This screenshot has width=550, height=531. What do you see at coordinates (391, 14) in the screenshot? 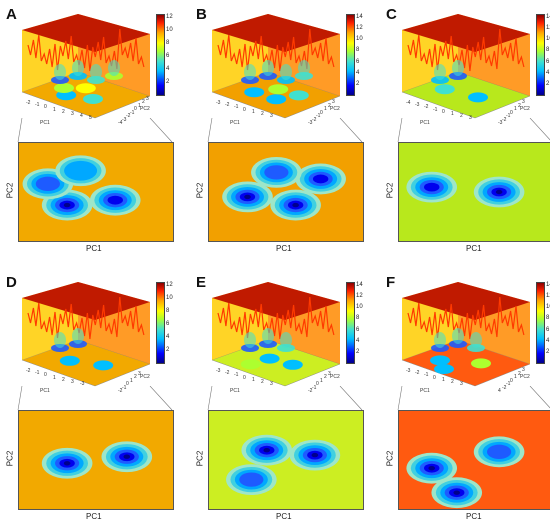
I see `panel-letter: C` at bounding box center [391, 14].